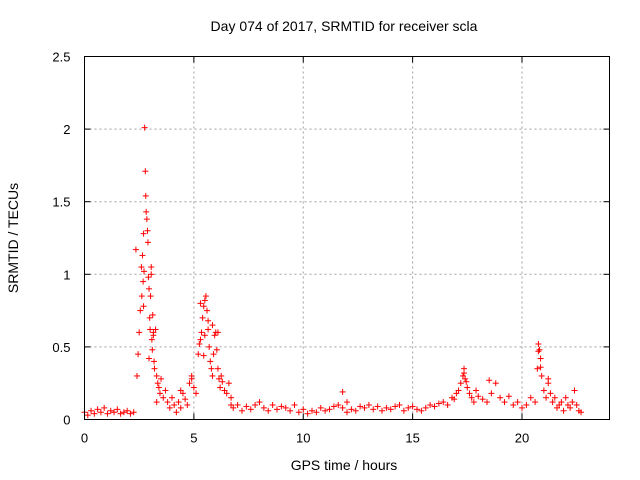  What do you see at coordinates (61, 347) in the screenshot?
I see `y-tick-label: 0.5` at bounding box center [61, 347].